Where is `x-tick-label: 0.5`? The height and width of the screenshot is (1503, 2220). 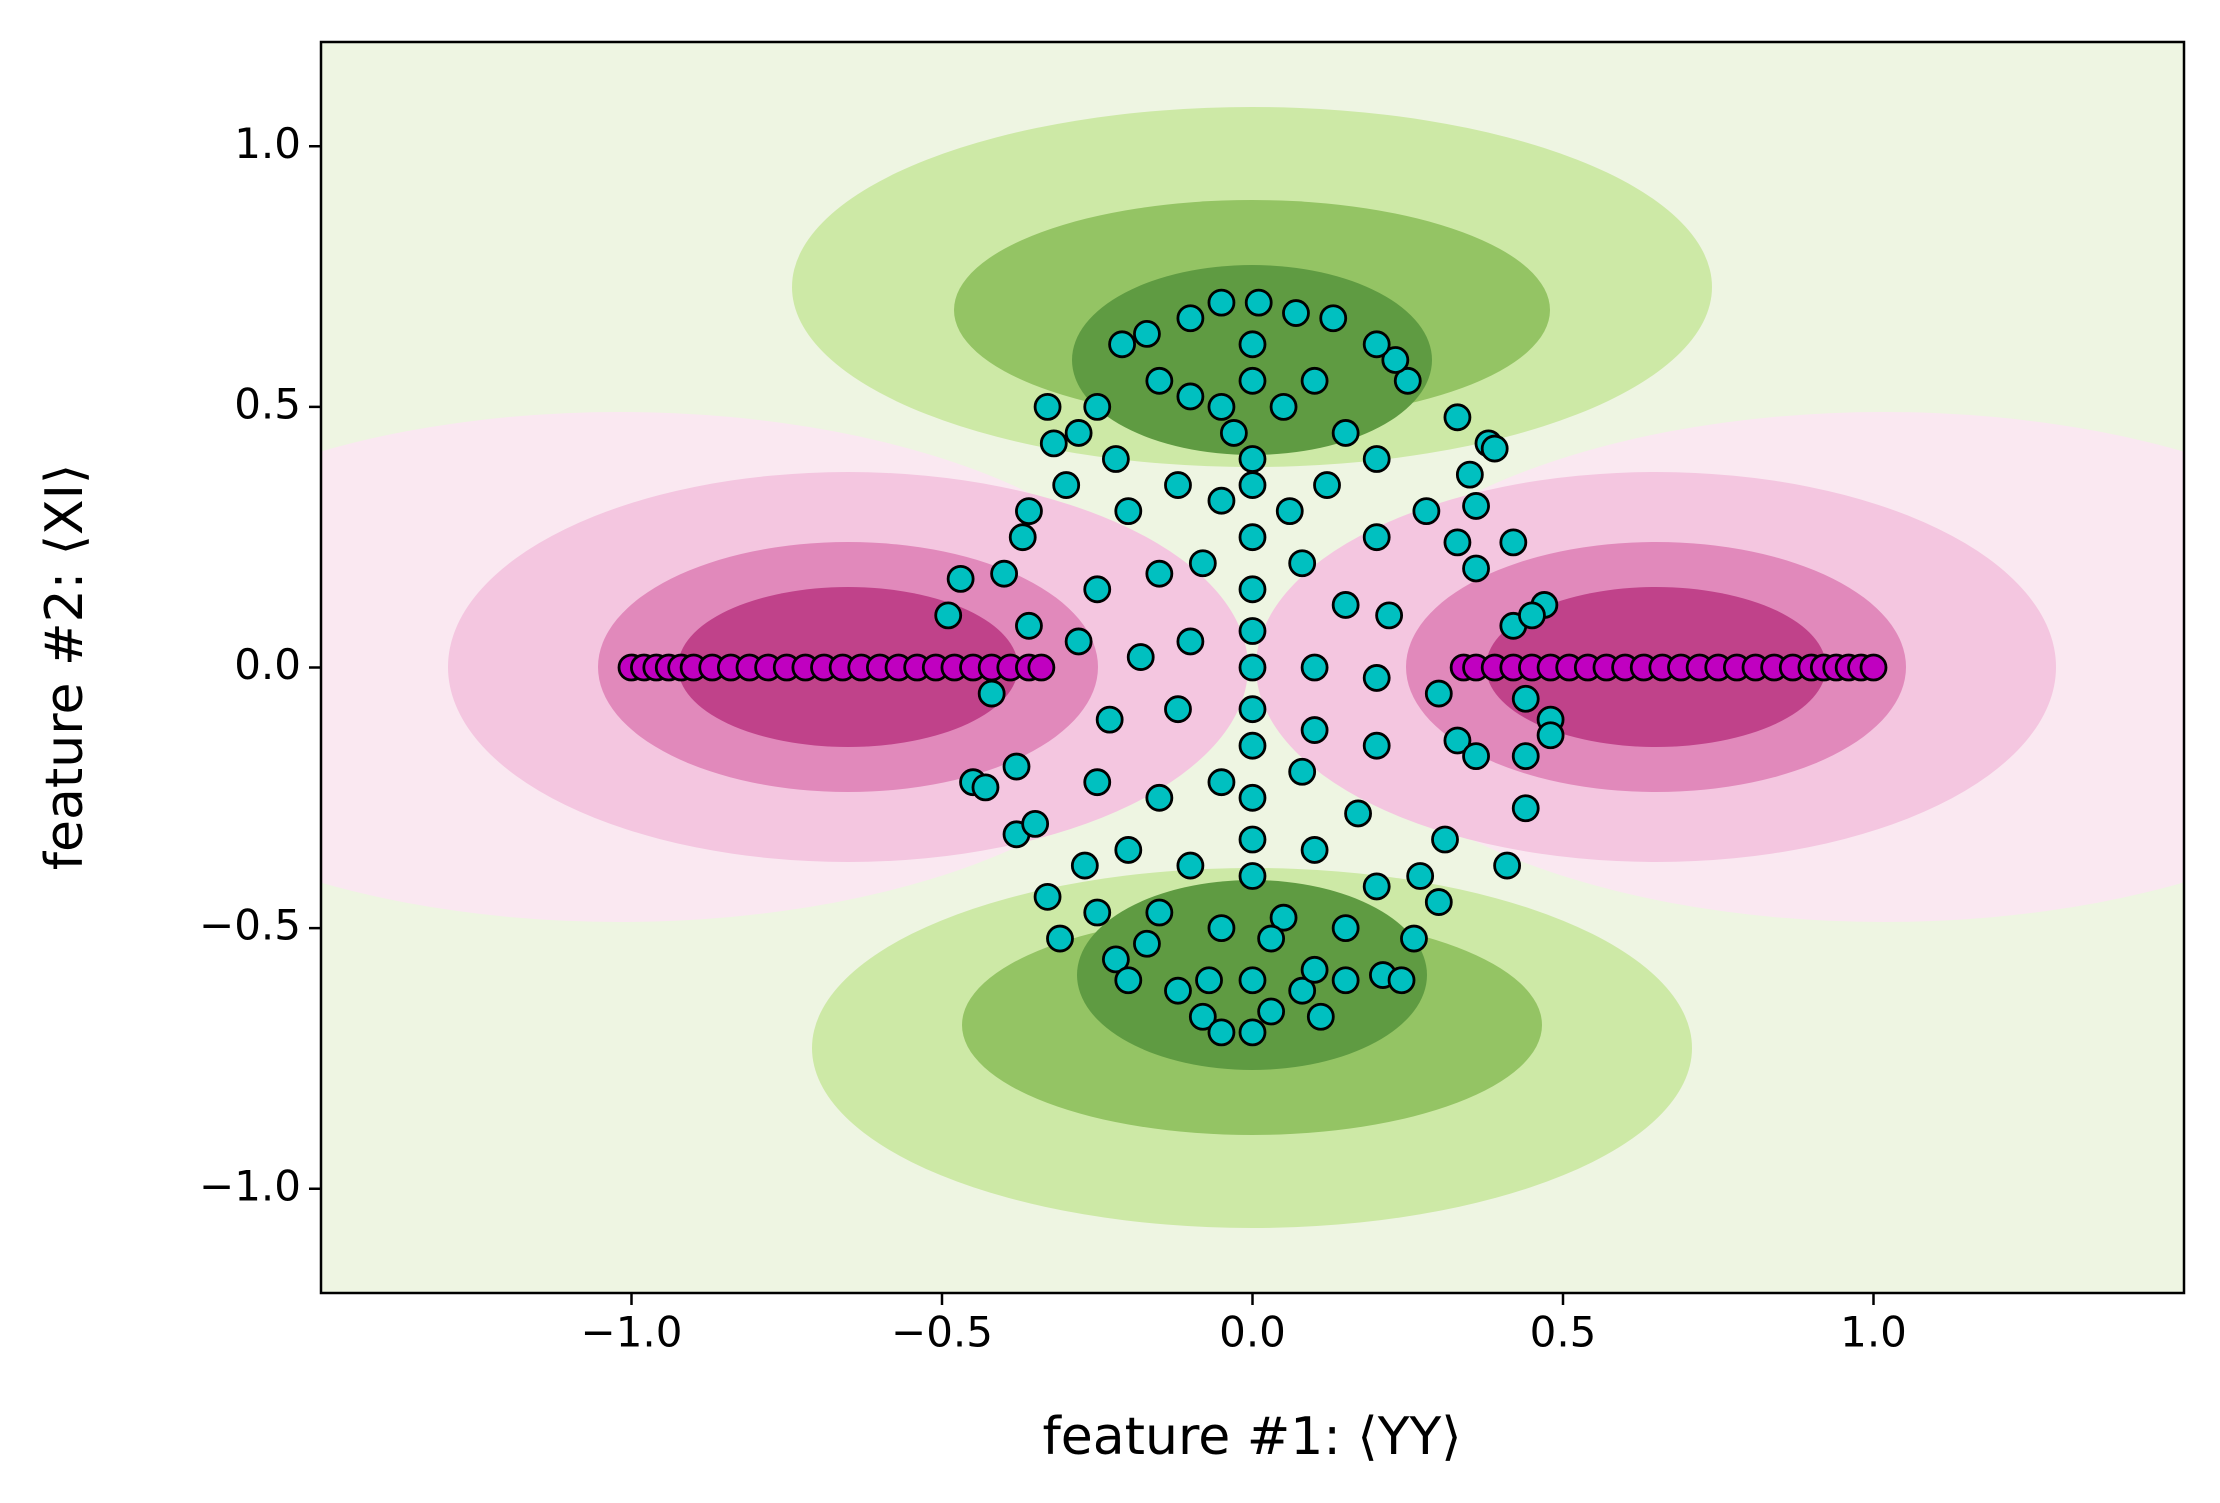
x-tick-label: 0.5 is located at coordinates (1563, 1332).